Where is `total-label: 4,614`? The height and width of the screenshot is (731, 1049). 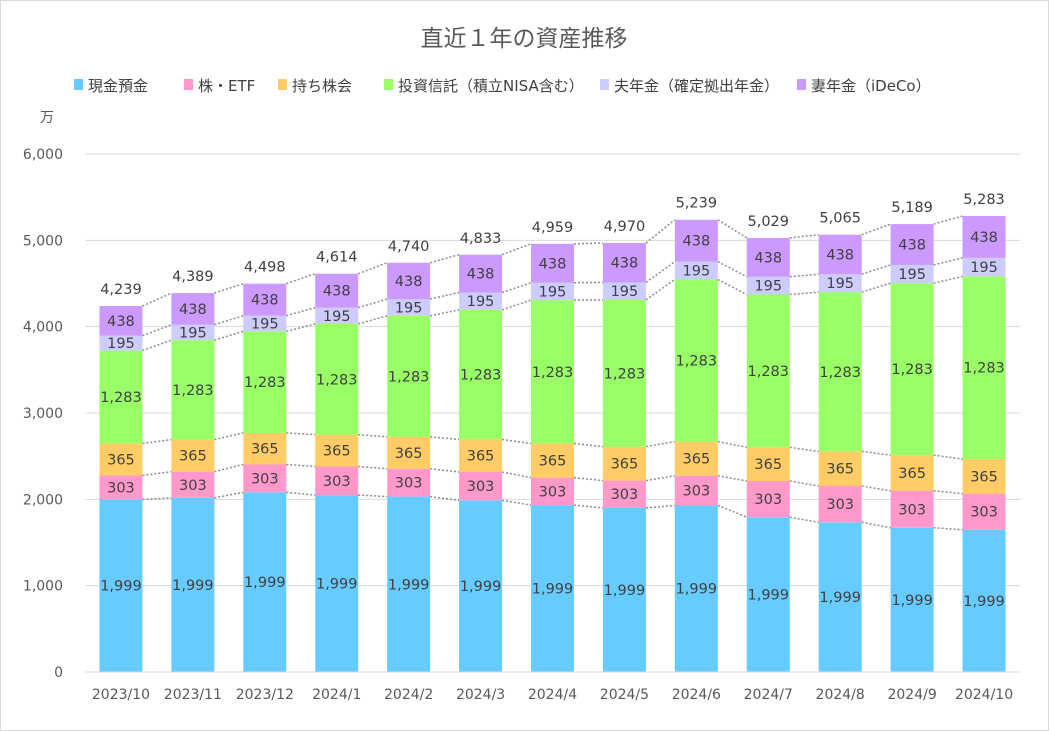 total-label: 4,614 is located at coordinates (337, 258).